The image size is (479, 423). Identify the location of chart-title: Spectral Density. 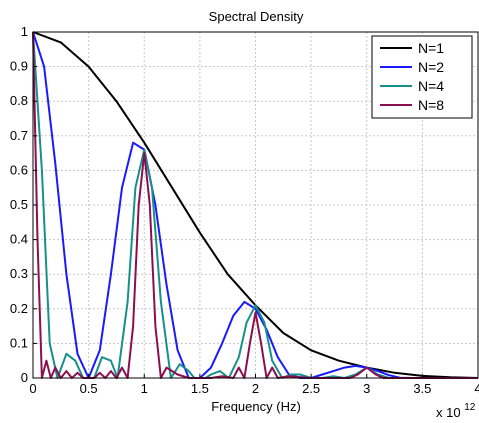
(256, 16).